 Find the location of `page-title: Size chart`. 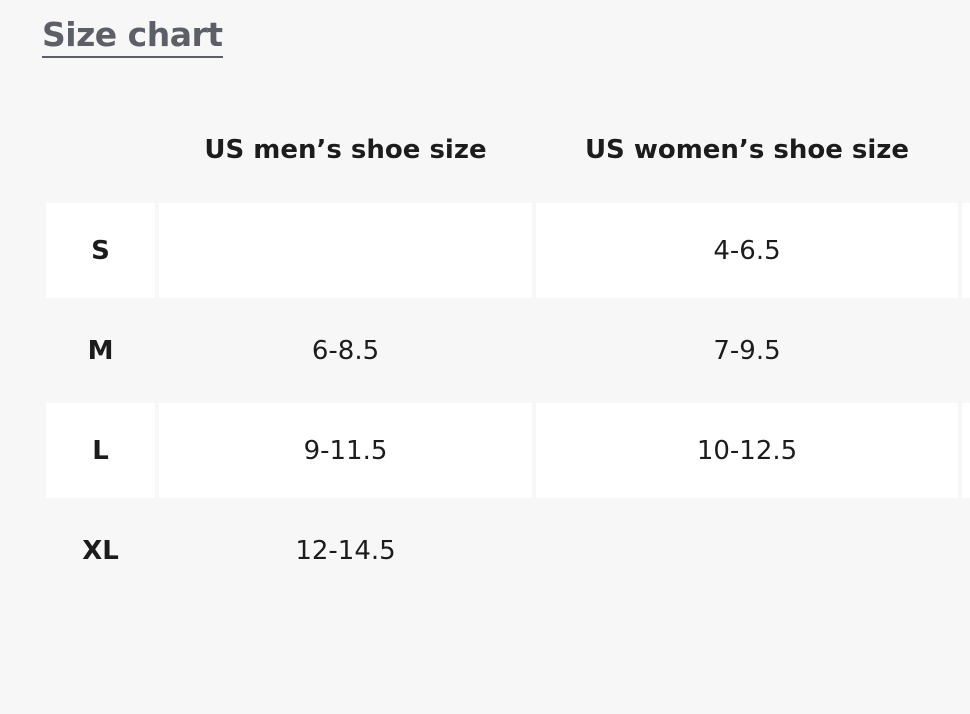

page-title: Size chart is located at coordinates (132, 36).